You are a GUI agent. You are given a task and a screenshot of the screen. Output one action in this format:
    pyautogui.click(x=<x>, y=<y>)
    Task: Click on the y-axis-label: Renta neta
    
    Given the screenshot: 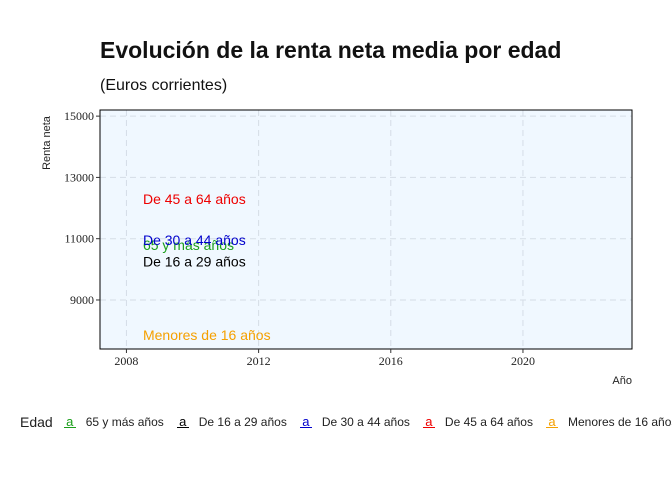 What is the action you would take?
    pyautogui.click(x=47, y=142)
    